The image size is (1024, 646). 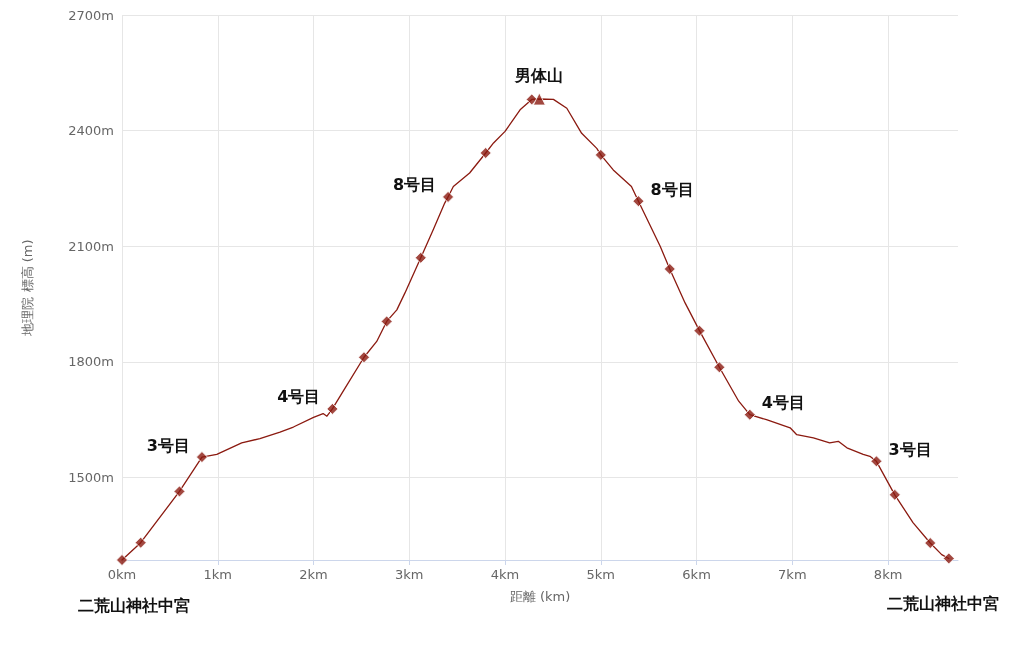 I want to click on y-tick-label: 2100m, so click(x=91, y=246).